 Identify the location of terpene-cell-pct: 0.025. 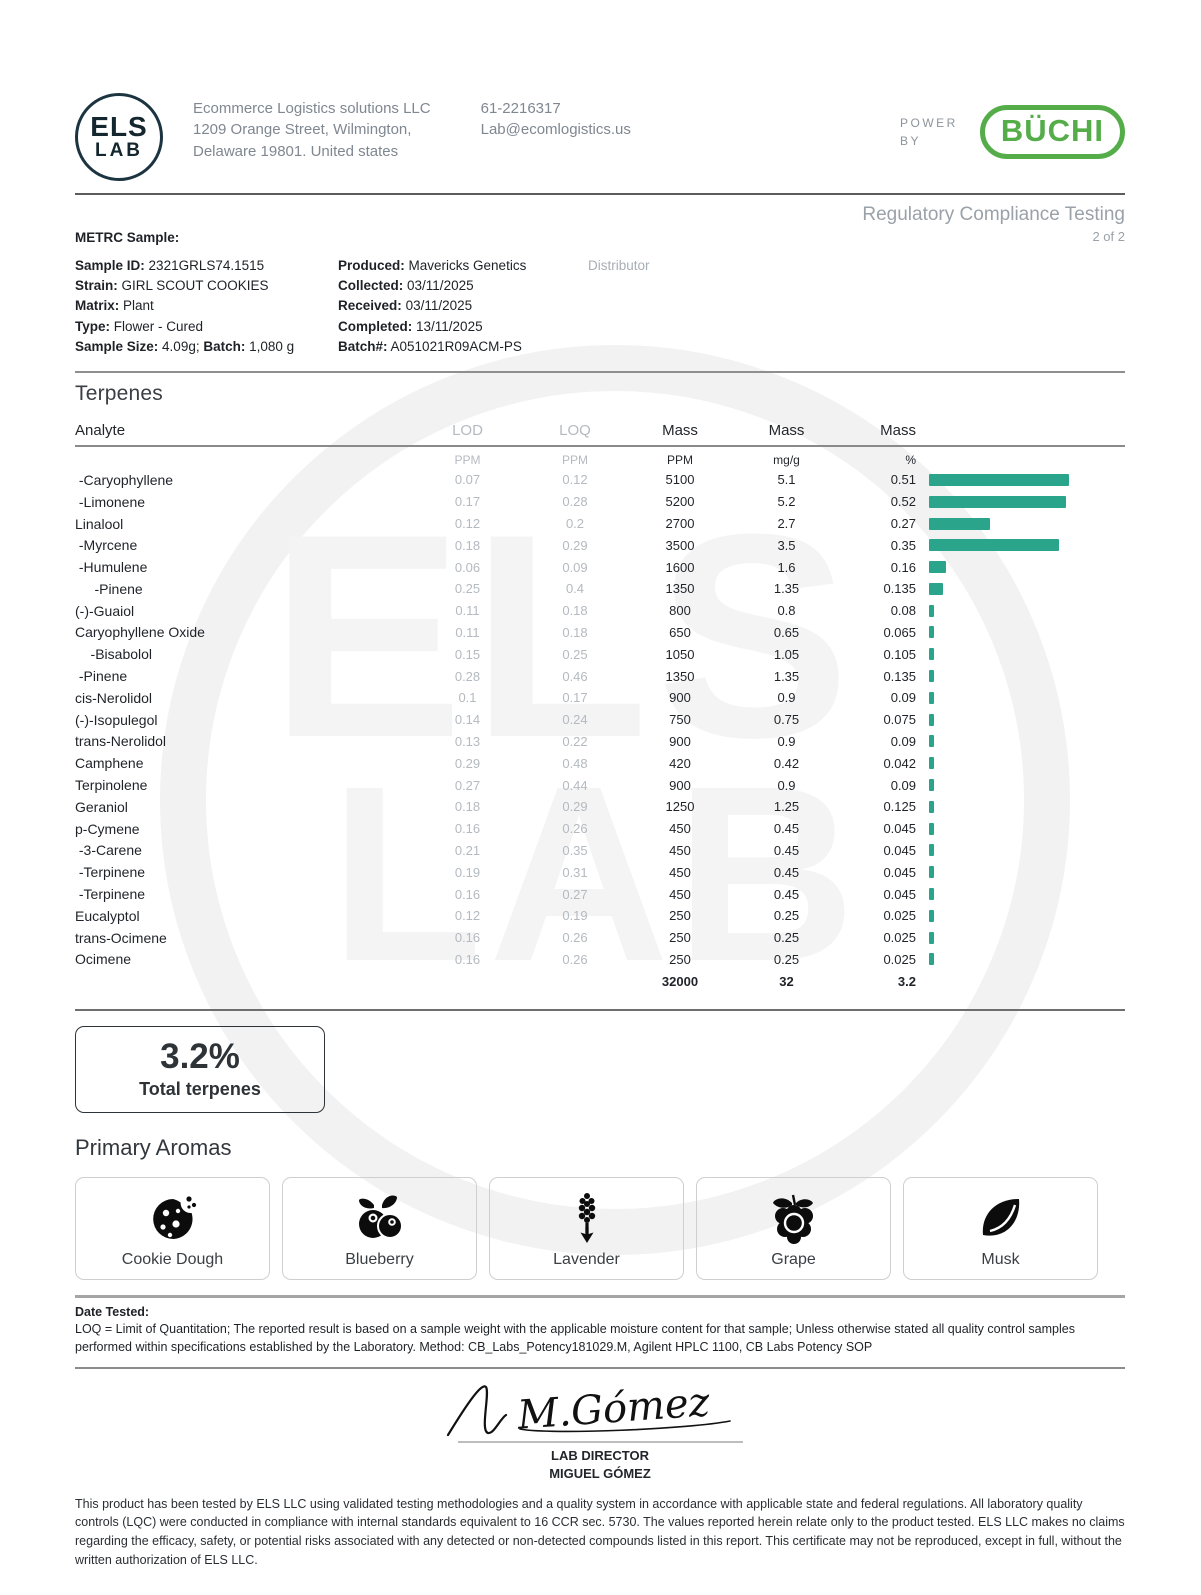
(899, 916).